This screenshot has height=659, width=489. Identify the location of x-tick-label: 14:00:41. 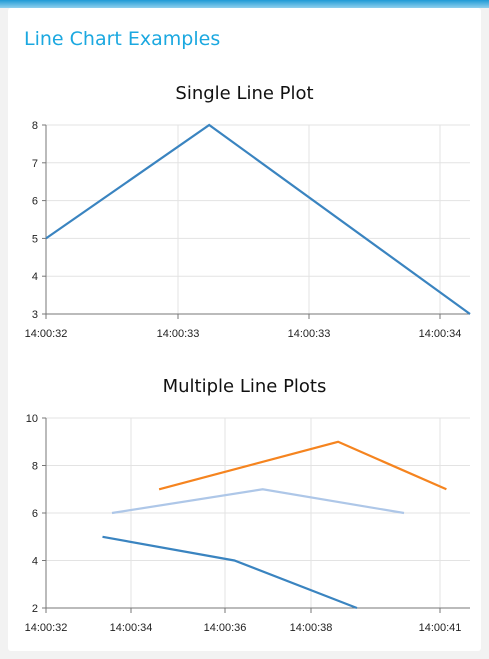
(440, 628).